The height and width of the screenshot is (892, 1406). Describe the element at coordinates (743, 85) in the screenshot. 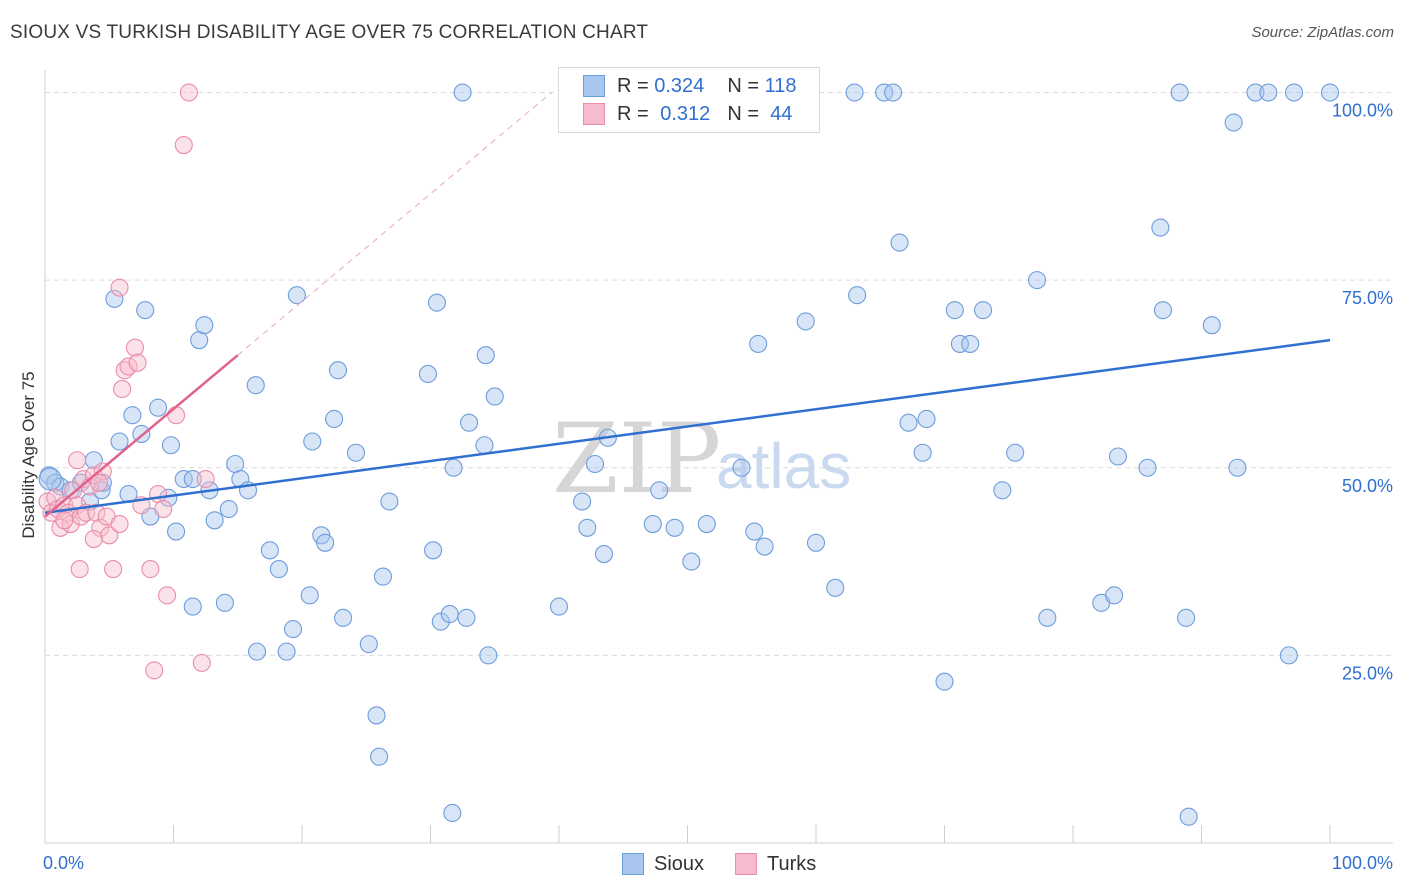

I see `sioux-n-label: N =` at that location.